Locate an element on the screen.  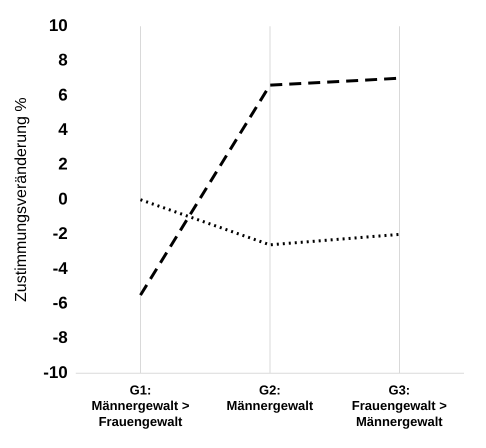
y-tick-label: 4 is located at coordinates (63, 129).